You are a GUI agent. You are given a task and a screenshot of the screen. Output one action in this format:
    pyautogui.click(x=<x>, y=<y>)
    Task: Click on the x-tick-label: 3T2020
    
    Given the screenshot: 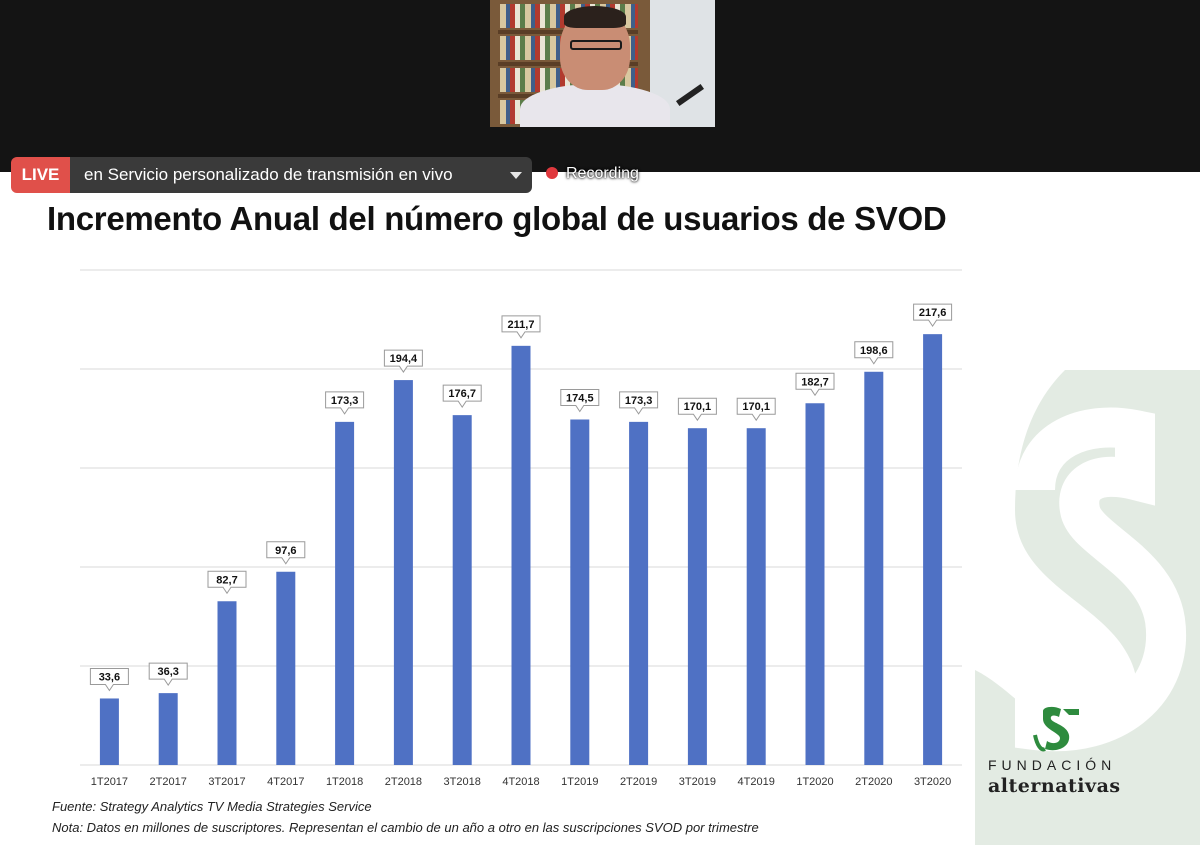 What is the action you would take?
    pyautogui.click(x=932, y=782)
    